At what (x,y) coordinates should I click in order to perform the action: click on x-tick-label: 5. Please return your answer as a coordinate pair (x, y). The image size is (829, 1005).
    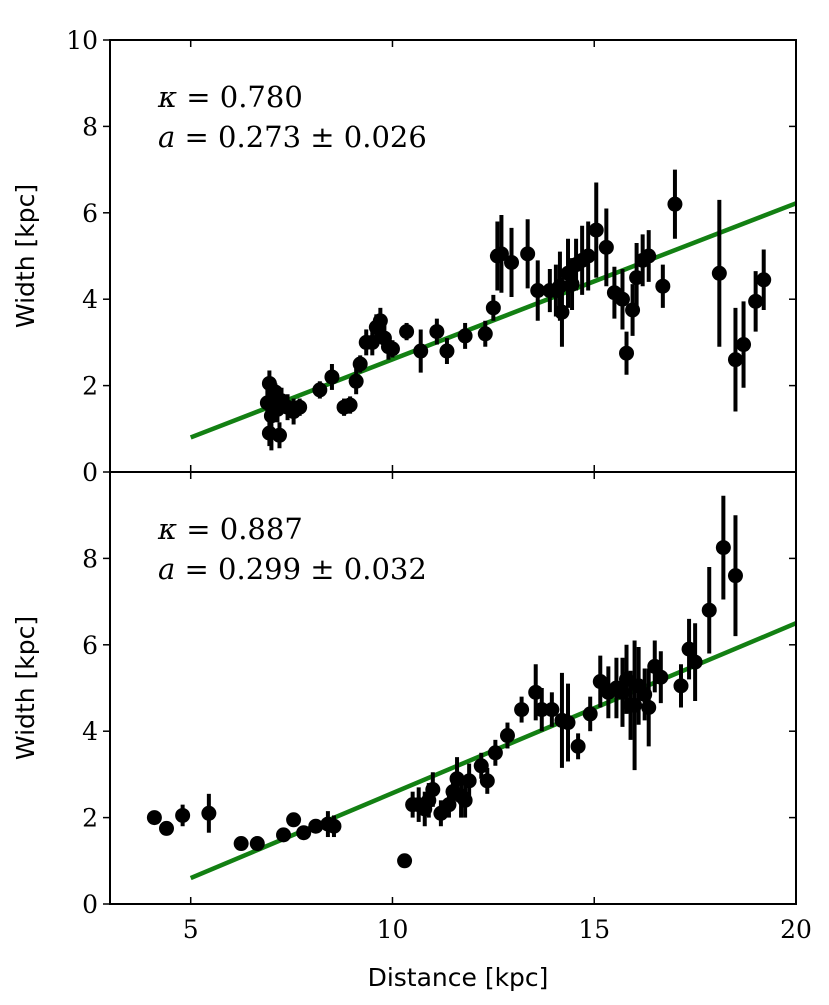
    Looking at the image, I should click on (191, 929).